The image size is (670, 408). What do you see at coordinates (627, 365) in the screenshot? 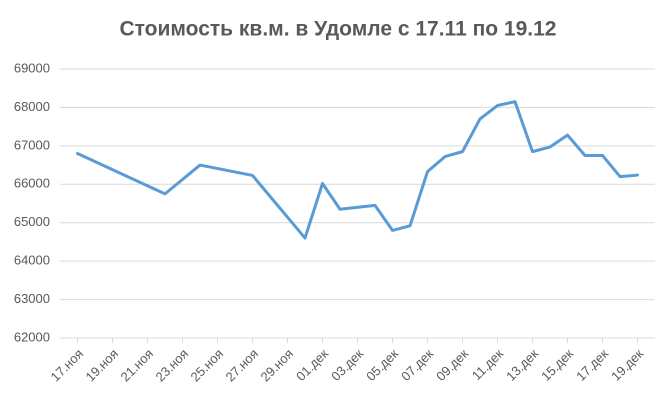
I see `x-tick-label: 19.дек` at bounding box center [627, 365].